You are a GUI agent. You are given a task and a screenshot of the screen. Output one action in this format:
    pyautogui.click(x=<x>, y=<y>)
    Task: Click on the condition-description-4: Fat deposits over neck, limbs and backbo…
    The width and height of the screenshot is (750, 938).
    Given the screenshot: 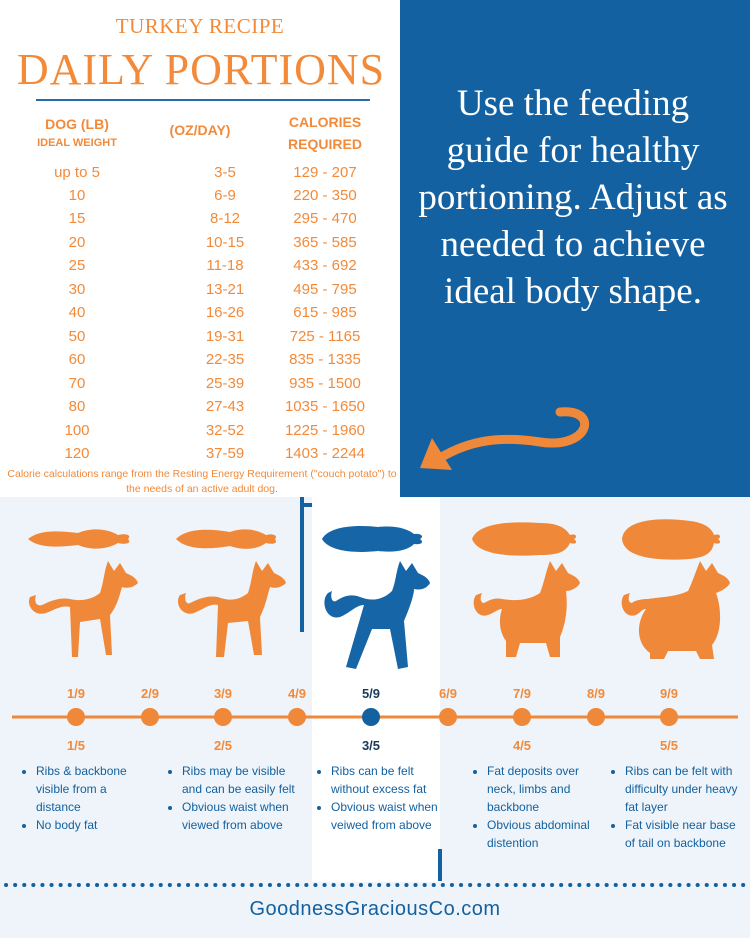 What is the action you would take?
    pyautogui.click(x=538, y=807)
    